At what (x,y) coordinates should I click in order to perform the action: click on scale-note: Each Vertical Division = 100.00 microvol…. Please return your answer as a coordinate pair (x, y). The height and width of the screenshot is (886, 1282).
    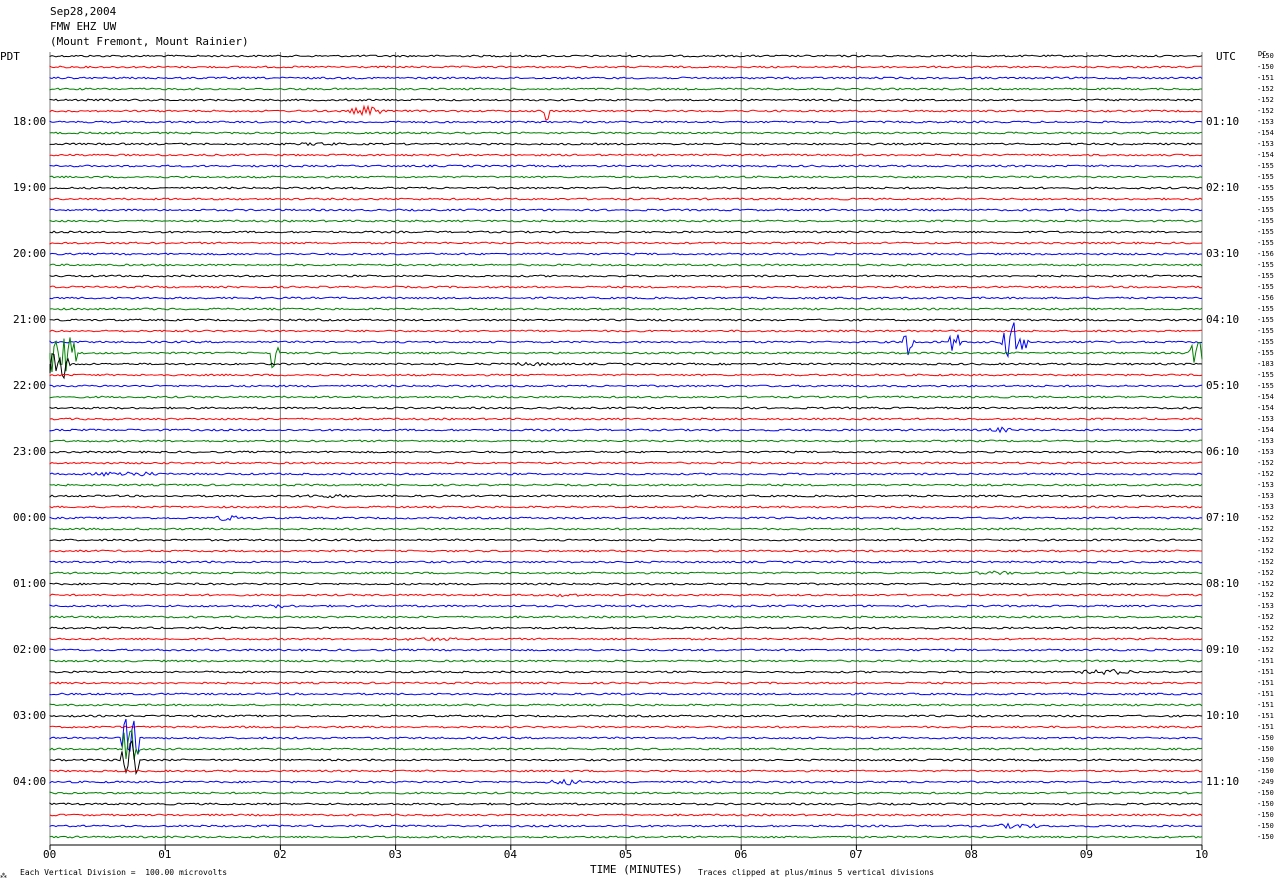
    Looking at the image, I should click on (124, 872).